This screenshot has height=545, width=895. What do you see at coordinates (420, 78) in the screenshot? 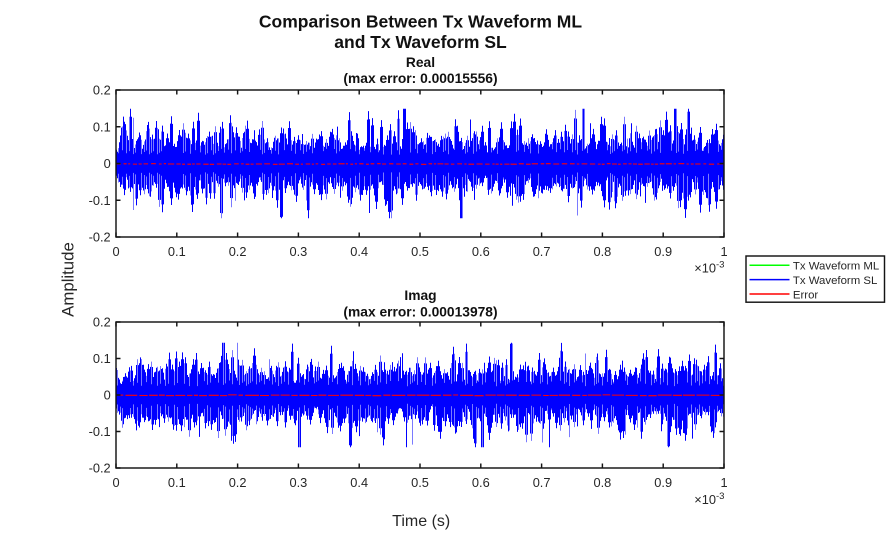
I see `svg-text: (max error: 0.00015556)` at bounding box center [420, 78].